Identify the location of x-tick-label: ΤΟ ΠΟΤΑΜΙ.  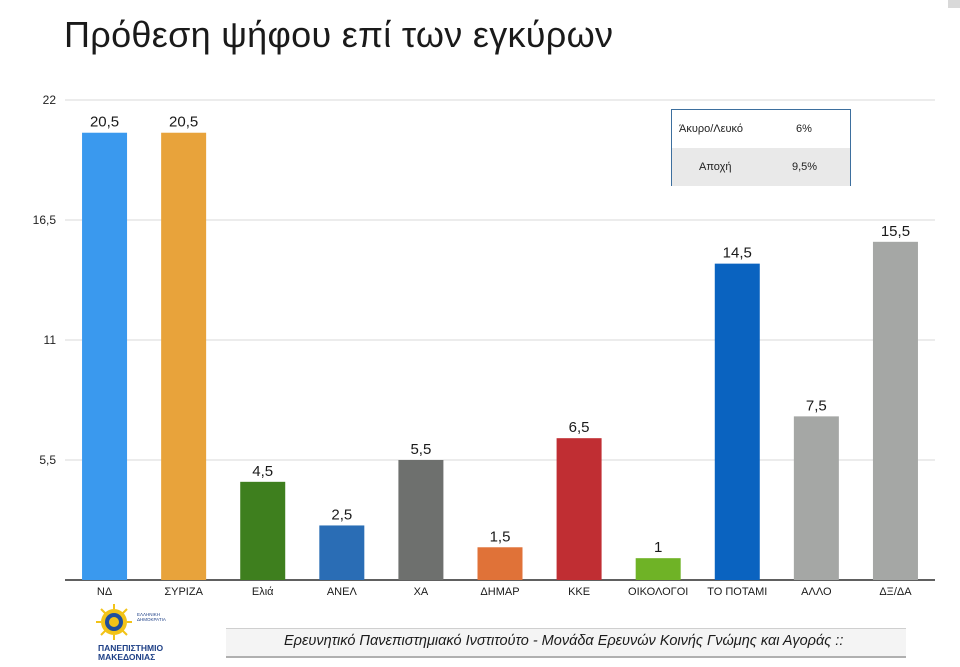
(737, 592).